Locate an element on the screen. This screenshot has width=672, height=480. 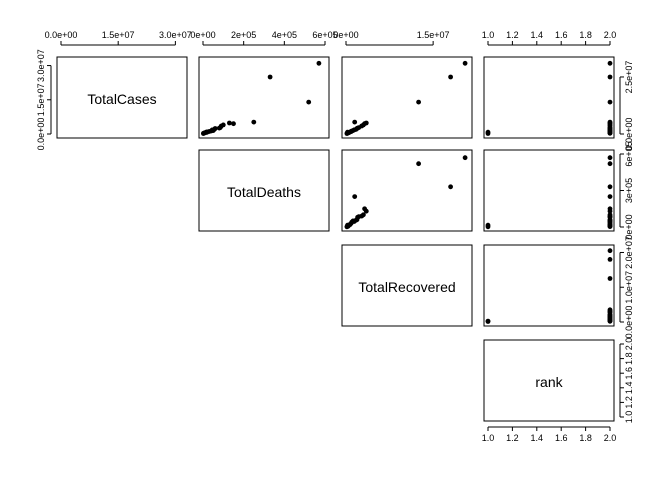
diag-label-totaldeaths: TotalDeaths is located at coordinates (264, 192).